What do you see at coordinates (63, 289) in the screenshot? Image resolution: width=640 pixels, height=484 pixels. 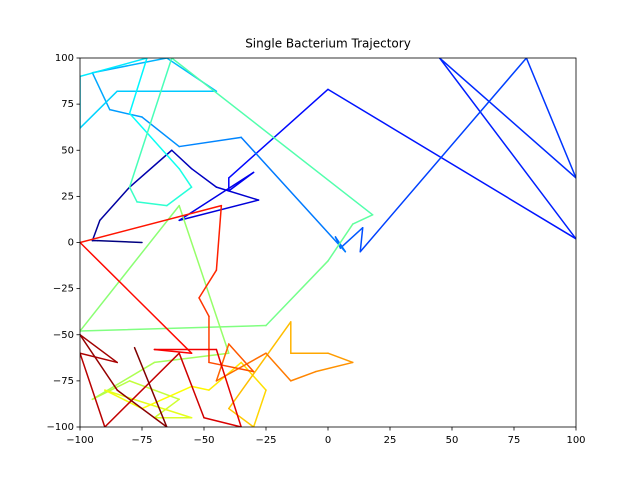 I see `y-tick-label: −25` at bounding box center [63, 289].